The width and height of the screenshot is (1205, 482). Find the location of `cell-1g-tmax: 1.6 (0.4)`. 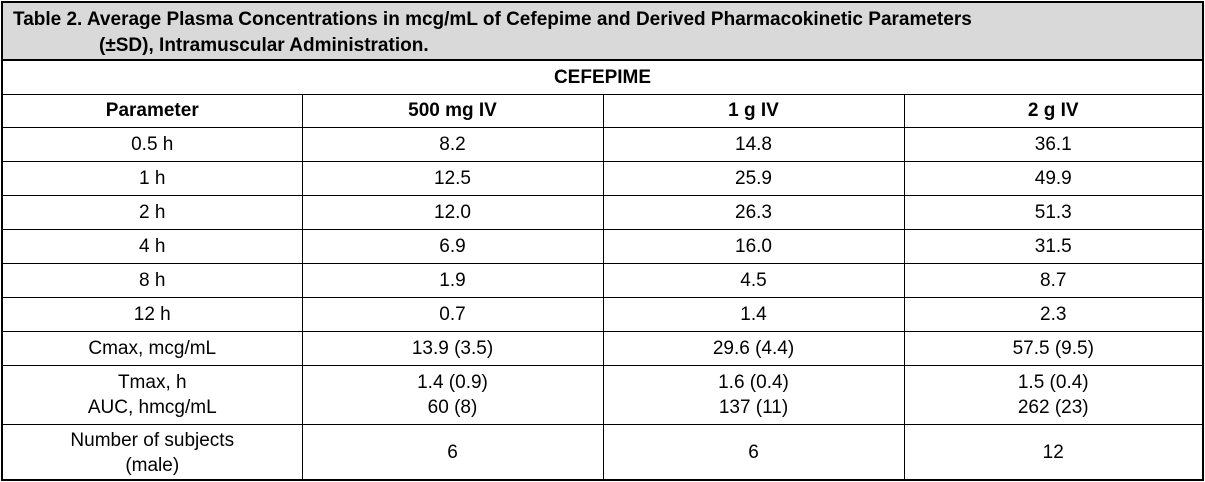

cell-1g-tmax: 1.6 (0.4) is located at coordinates (753, 382).